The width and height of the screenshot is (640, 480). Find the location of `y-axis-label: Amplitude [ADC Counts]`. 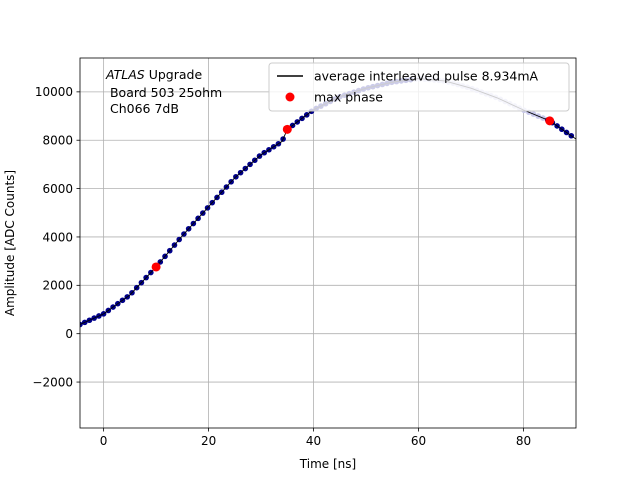

y-axis-label: Amplitude [ADC Counts] is located at coordinates (10, 243).